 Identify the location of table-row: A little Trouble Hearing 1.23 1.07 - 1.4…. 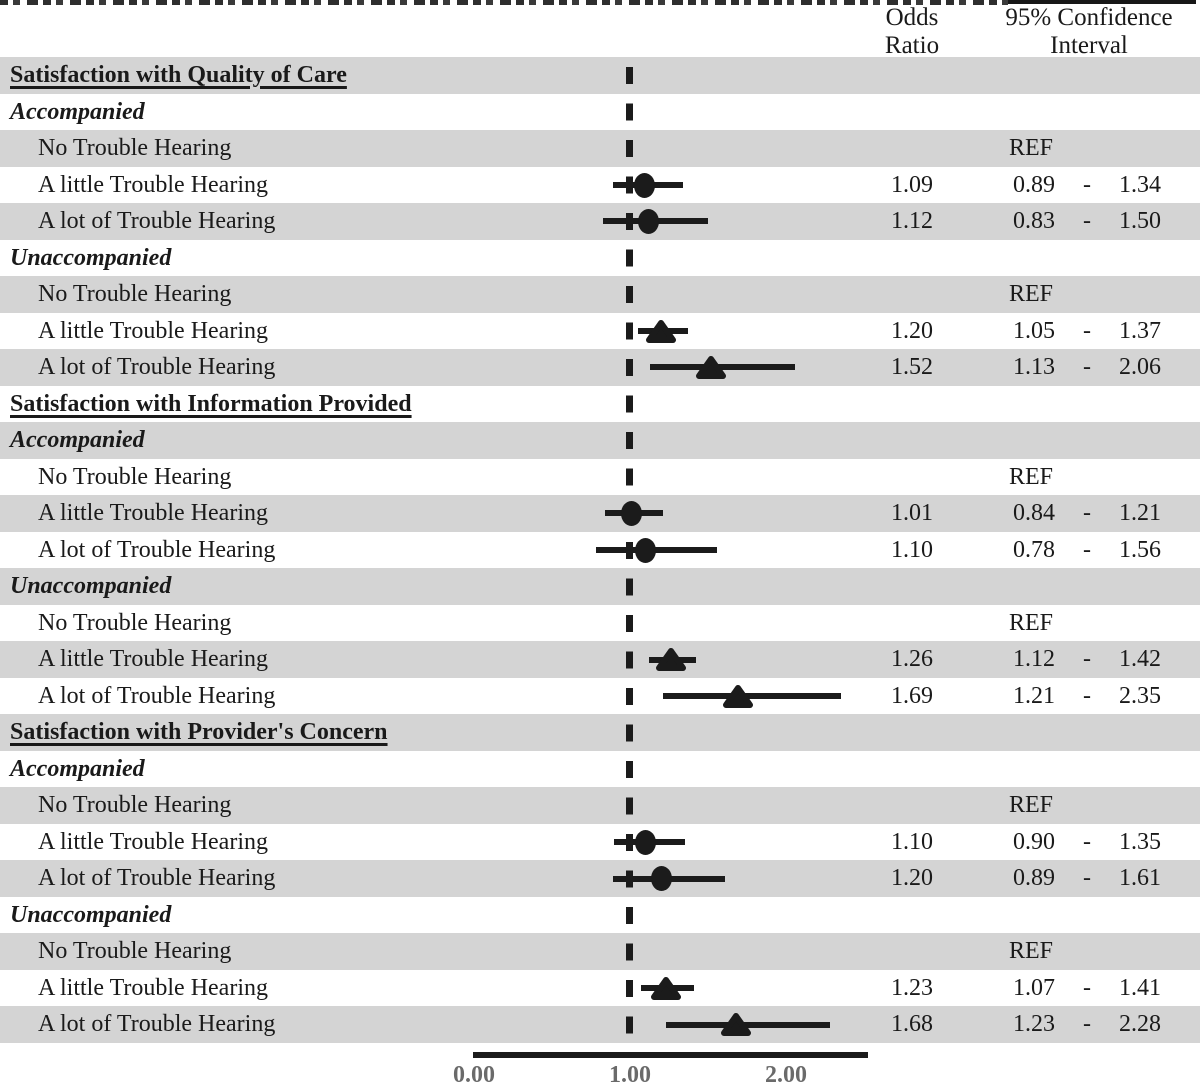
(600, 988).